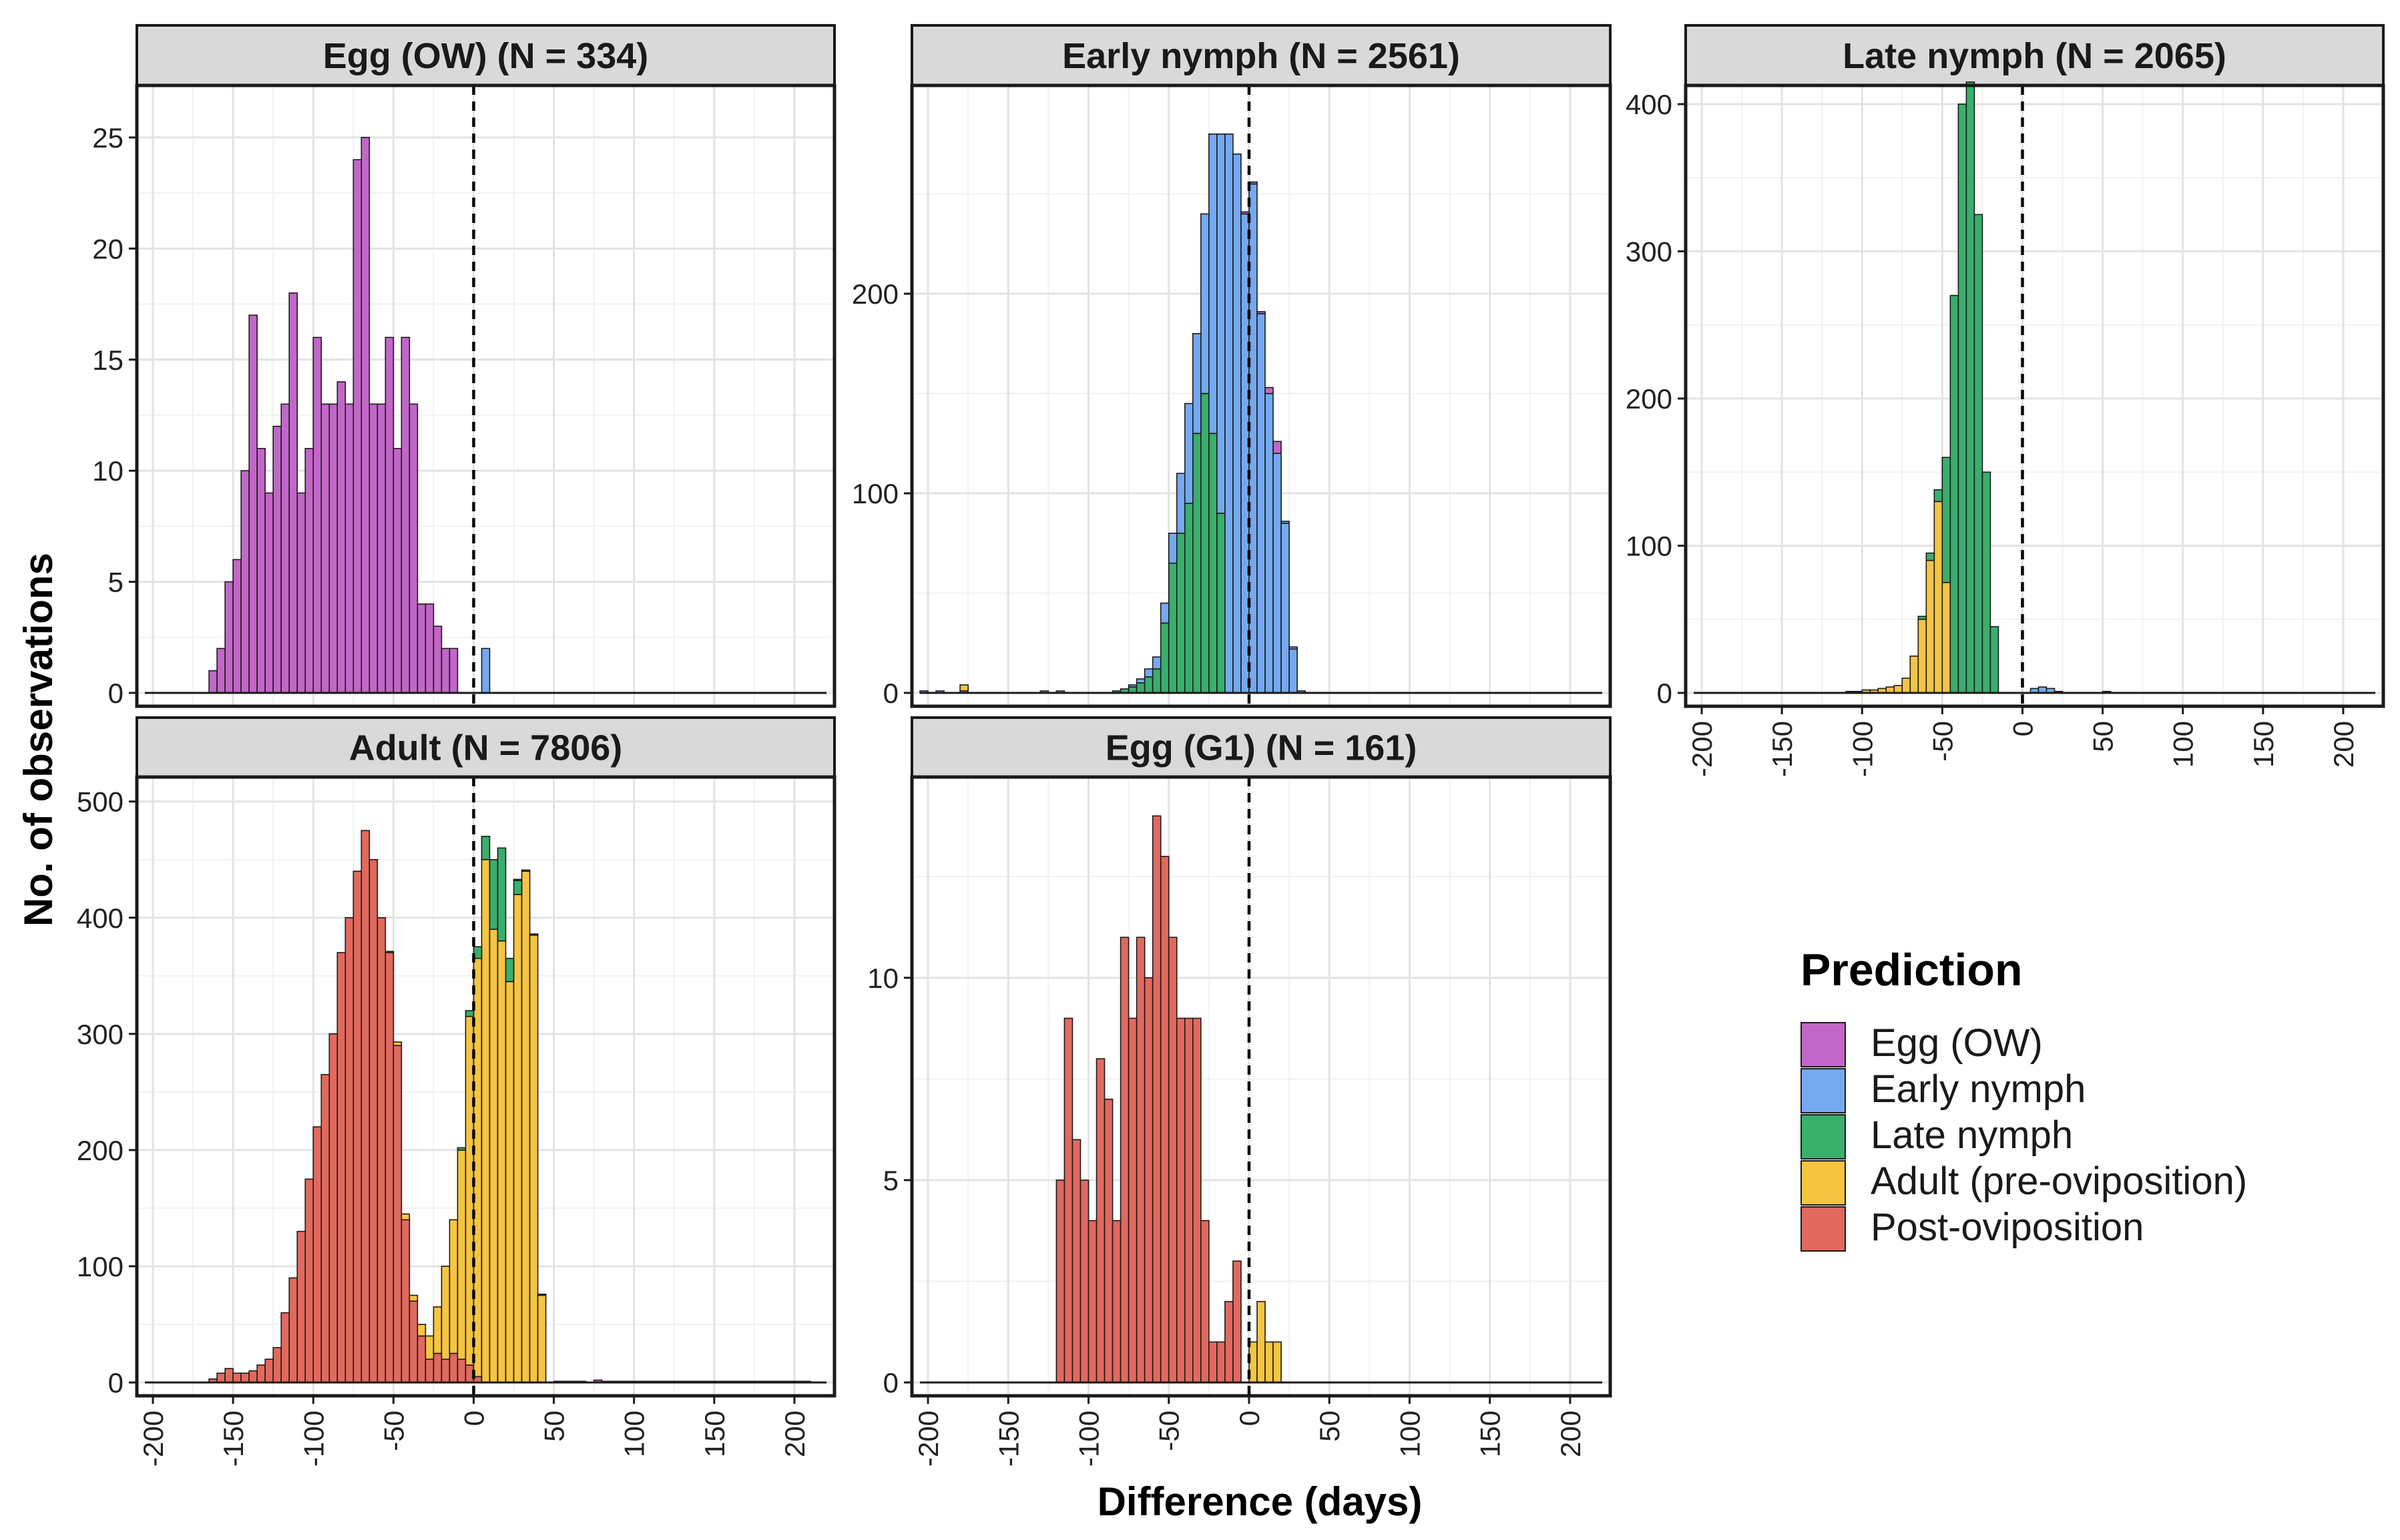 This screenshot has width=2400, height=1540. What do you see at coordinates (883, 979) in the screenshot?
I see `y-tick-label: 10` at bounding box center [883, 979].